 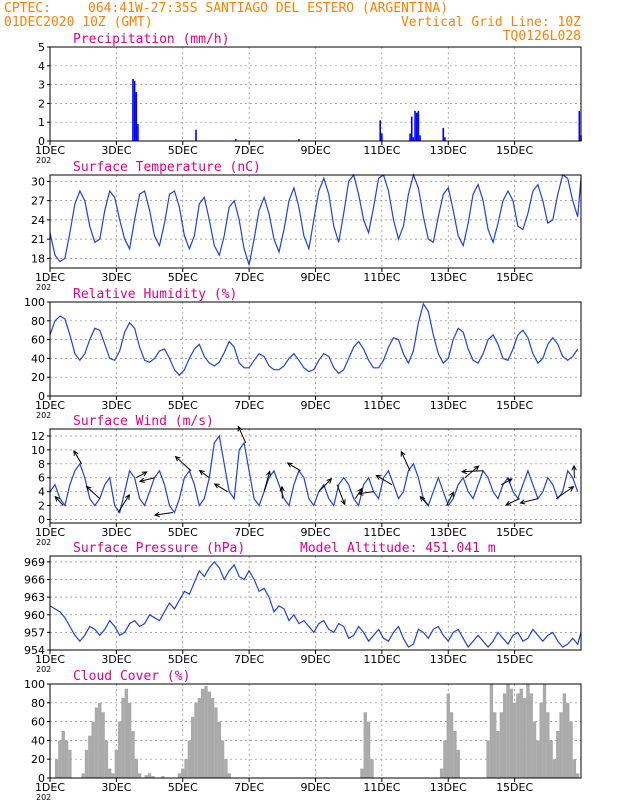 What do you see at coordinates (183, 405) in the screenshot?
I see `x-tick-label: 5DEC` at bounding box center [183, 405].